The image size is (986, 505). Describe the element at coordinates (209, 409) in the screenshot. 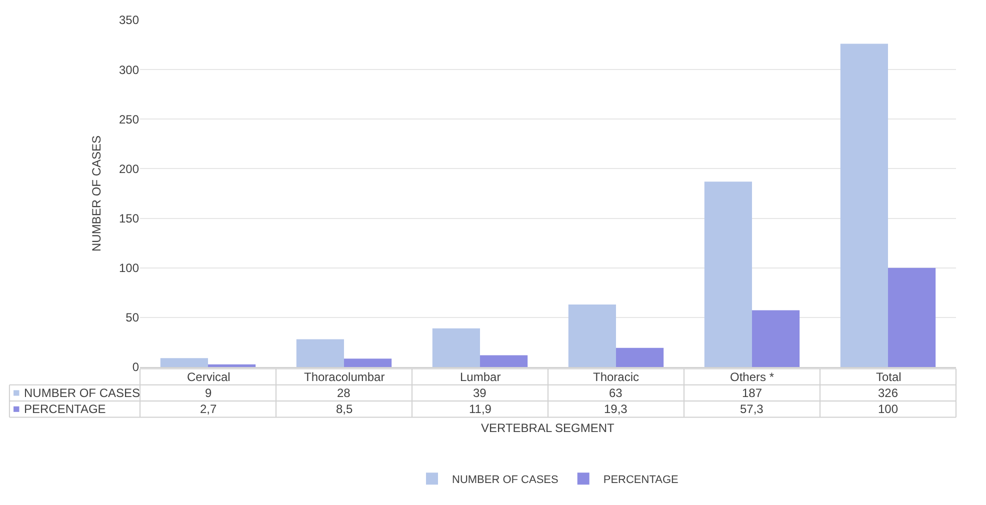

I see `data-label: 2,7` at that location.